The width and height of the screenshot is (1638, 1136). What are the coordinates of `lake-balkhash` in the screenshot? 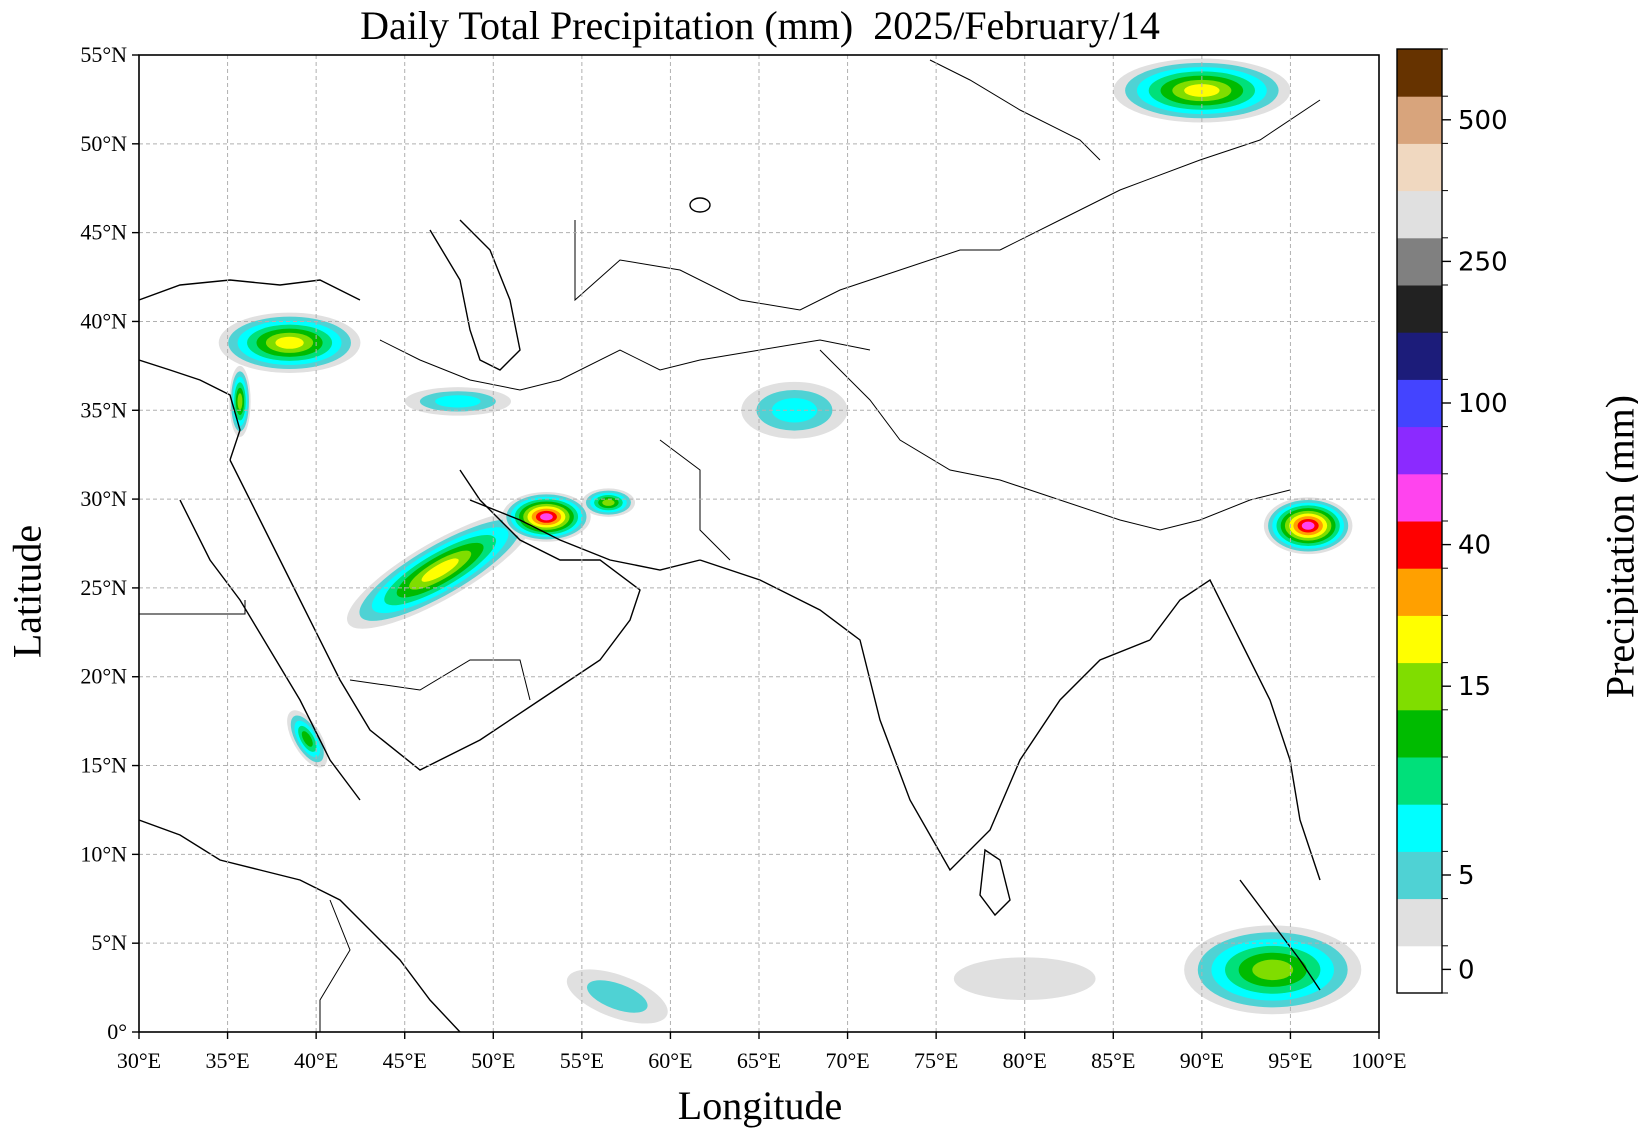 It's located at (700, 205).